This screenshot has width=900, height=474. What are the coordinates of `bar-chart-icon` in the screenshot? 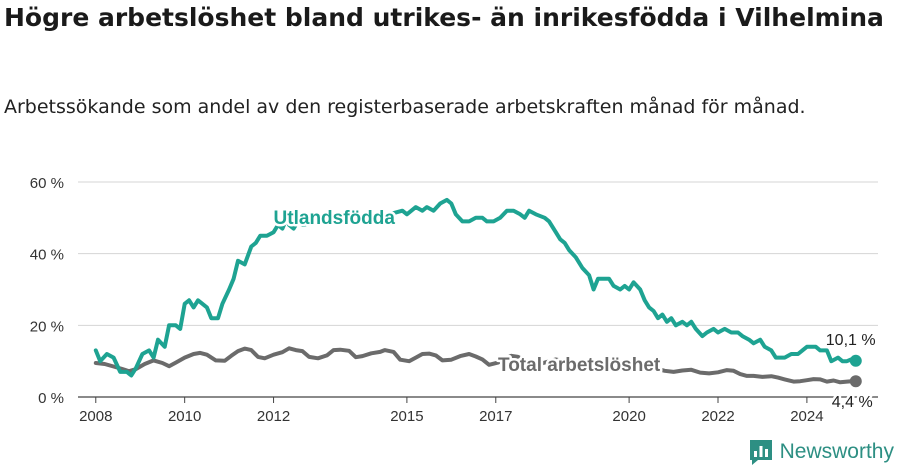 It's located at (760, 452).